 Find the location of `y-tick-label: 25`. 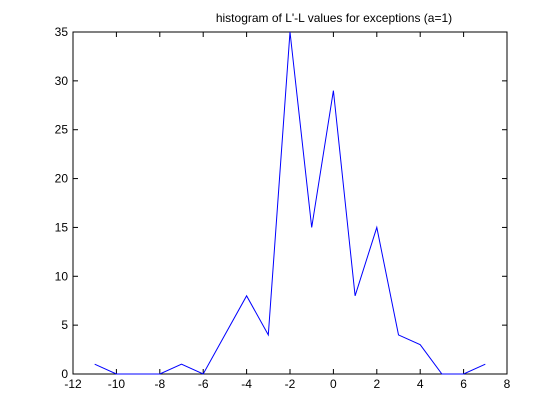

y-tick-label: 25 is located at coordinates (62, 130).